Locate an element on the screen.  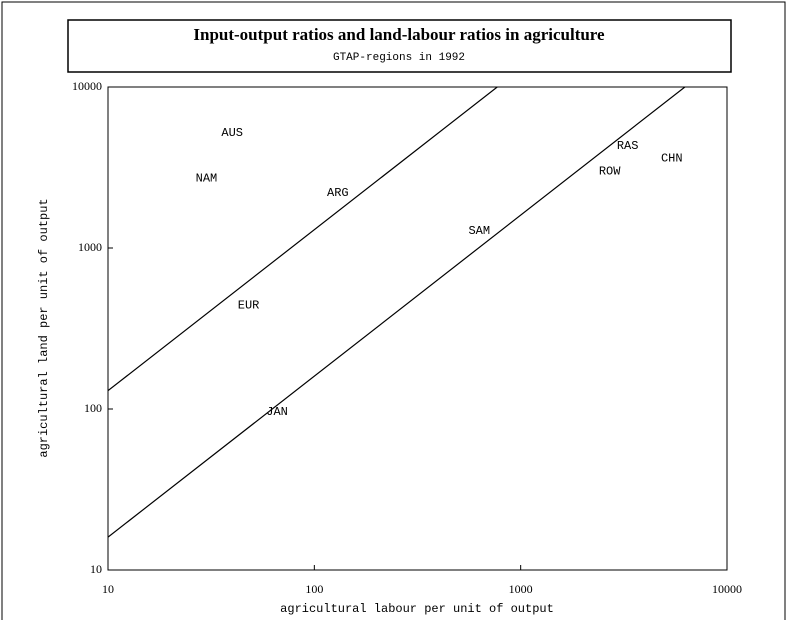
point-label: ARG is located at coordinates (338, 193).